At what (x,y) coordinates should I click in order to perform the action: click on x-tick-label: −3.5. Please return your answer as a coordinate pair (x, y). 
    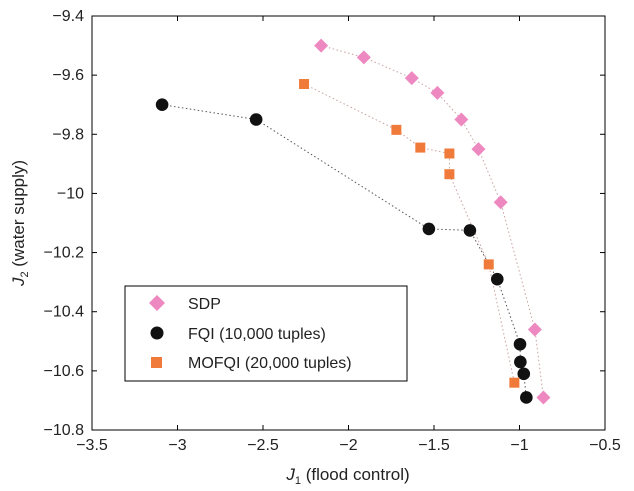
    Looking at the image, I should click on (92, 445).